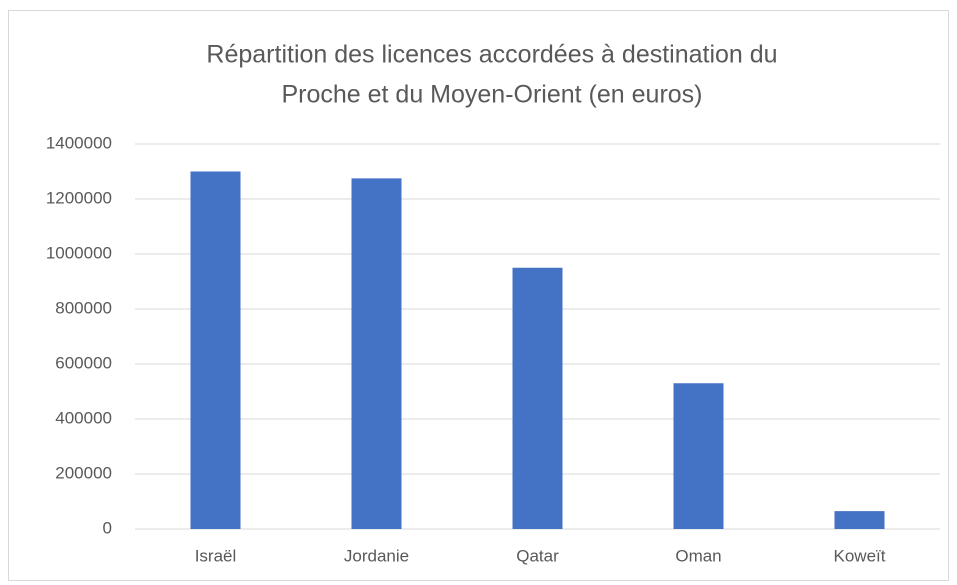 The image size is (957, 585). Describe the element at coordinates (698, 555) in the screenshot. I see `x-tick-label: Oman` at that location.